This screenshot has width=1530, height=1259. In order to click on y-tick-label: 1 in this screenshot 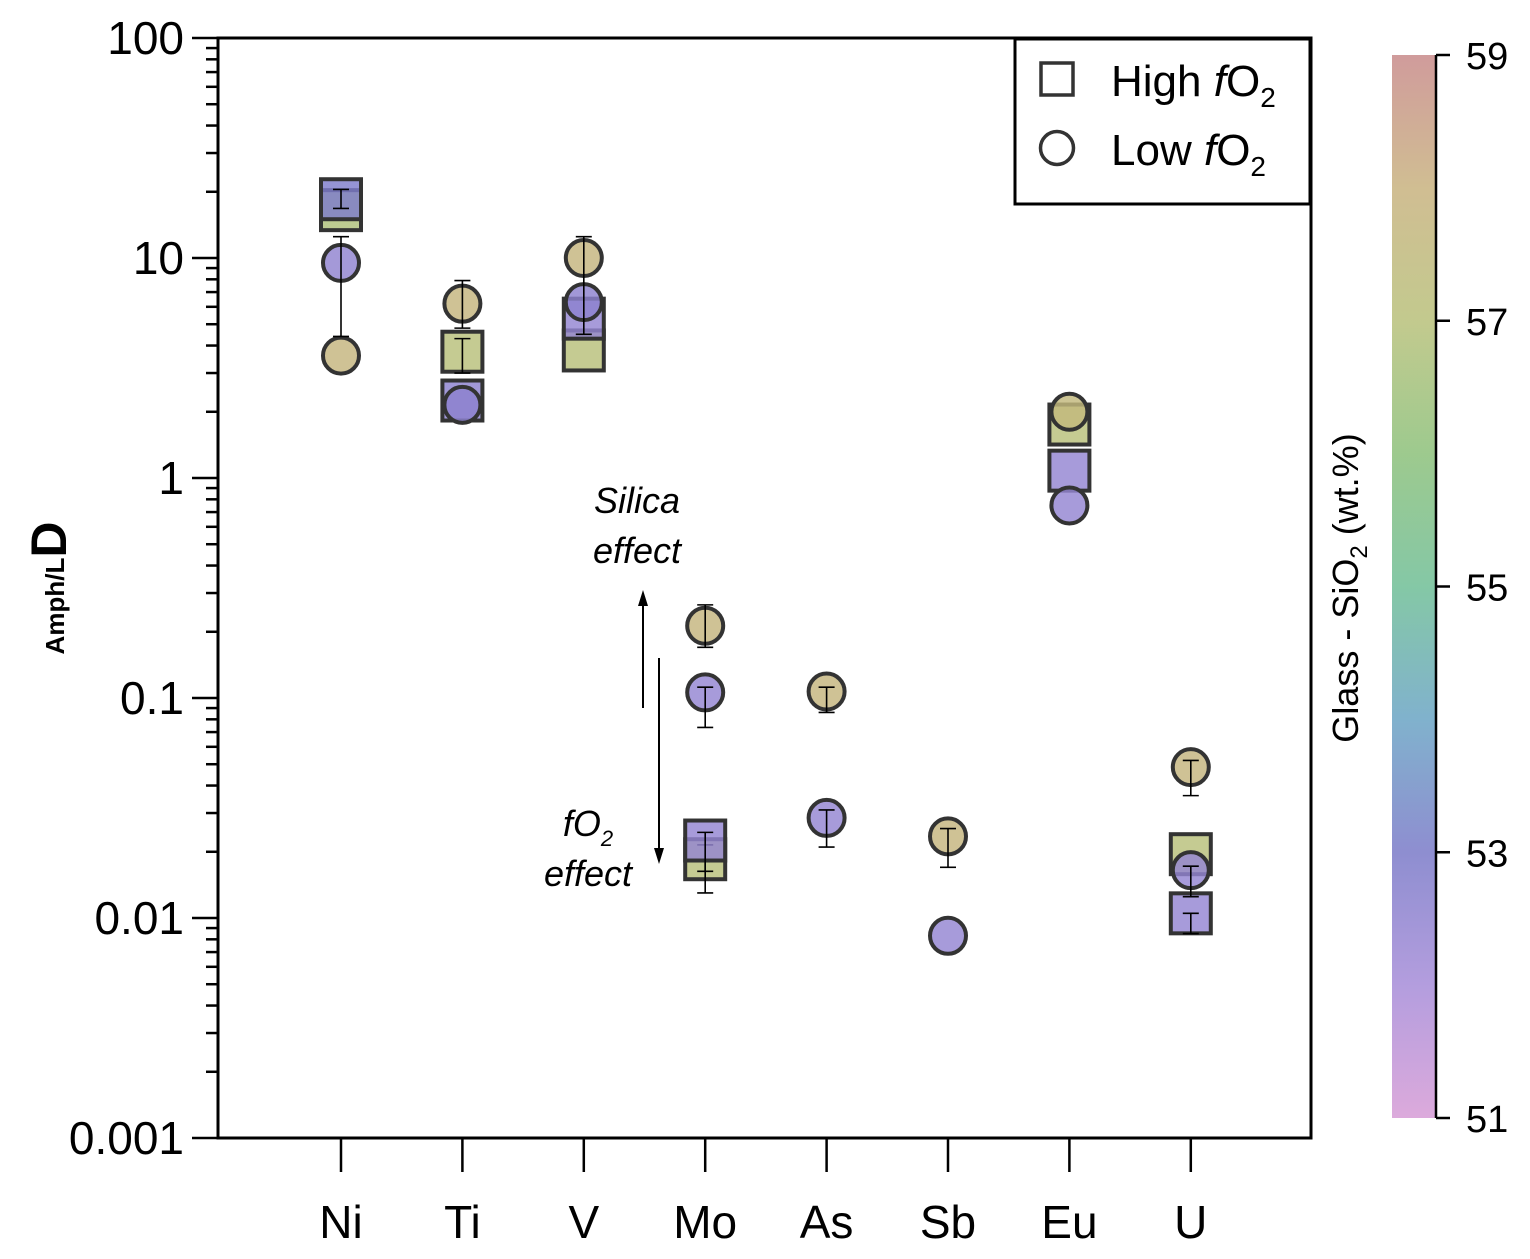, I will do `click(171, 478)`.